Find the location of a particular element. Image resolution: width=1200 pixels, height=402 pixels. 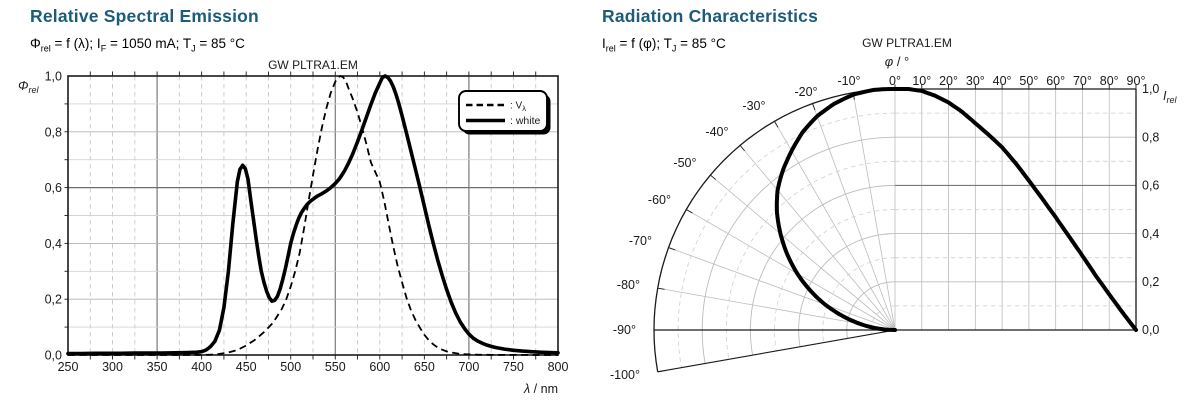

left-chart-legend: : Vλ: white is located at coordinates (504, 112).